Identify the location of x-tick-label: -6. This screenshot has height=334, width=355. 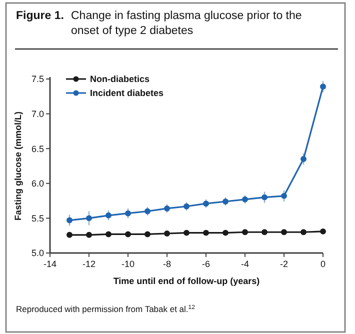
(206, 264).